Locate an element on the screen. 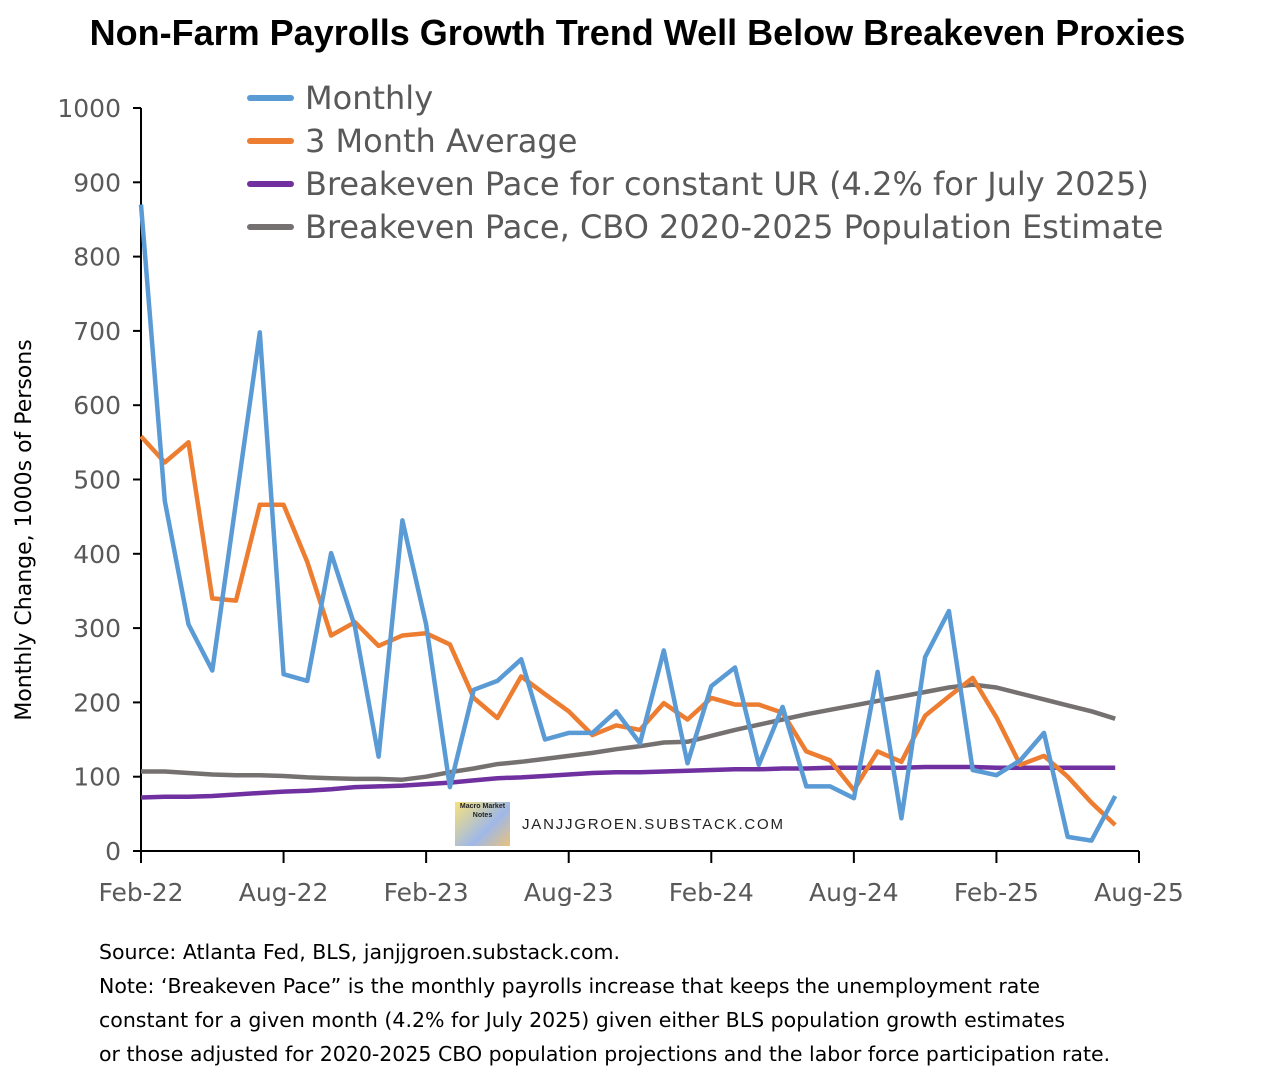 The image size is (1261, 1080). y-tick-label: 500 is located at coordinates (97, 480).